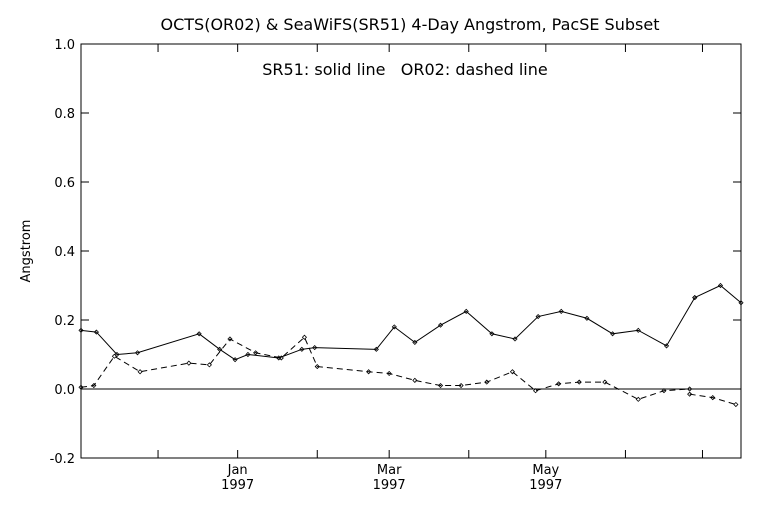 The width and height of the screenshot is (768, 512). I want to click on x-tick-label-month: Mar, so click(389, 470).